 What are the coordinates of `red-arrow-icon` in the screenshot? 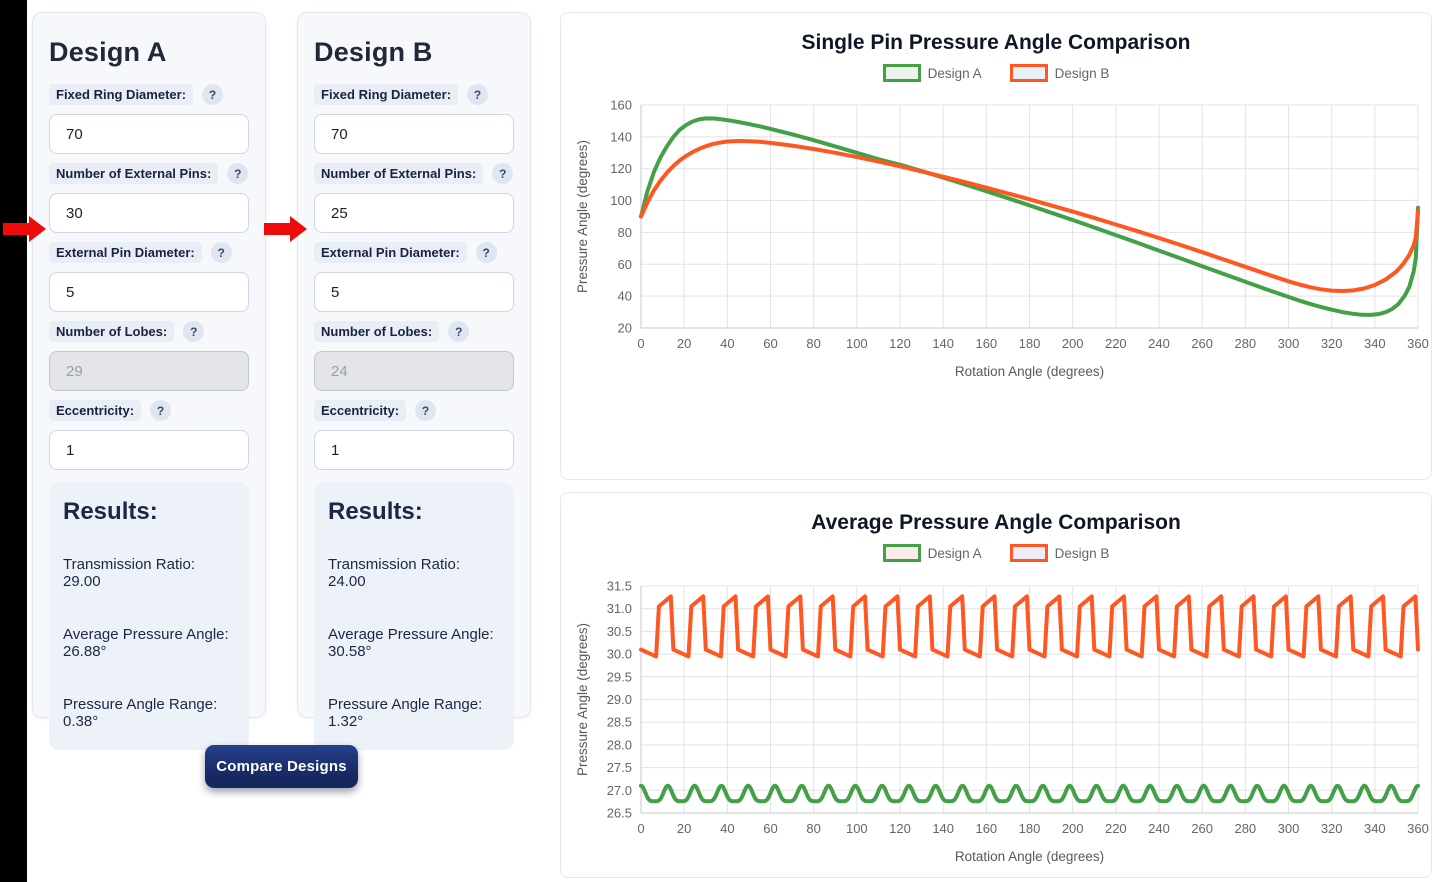 It's located at (25, 229).